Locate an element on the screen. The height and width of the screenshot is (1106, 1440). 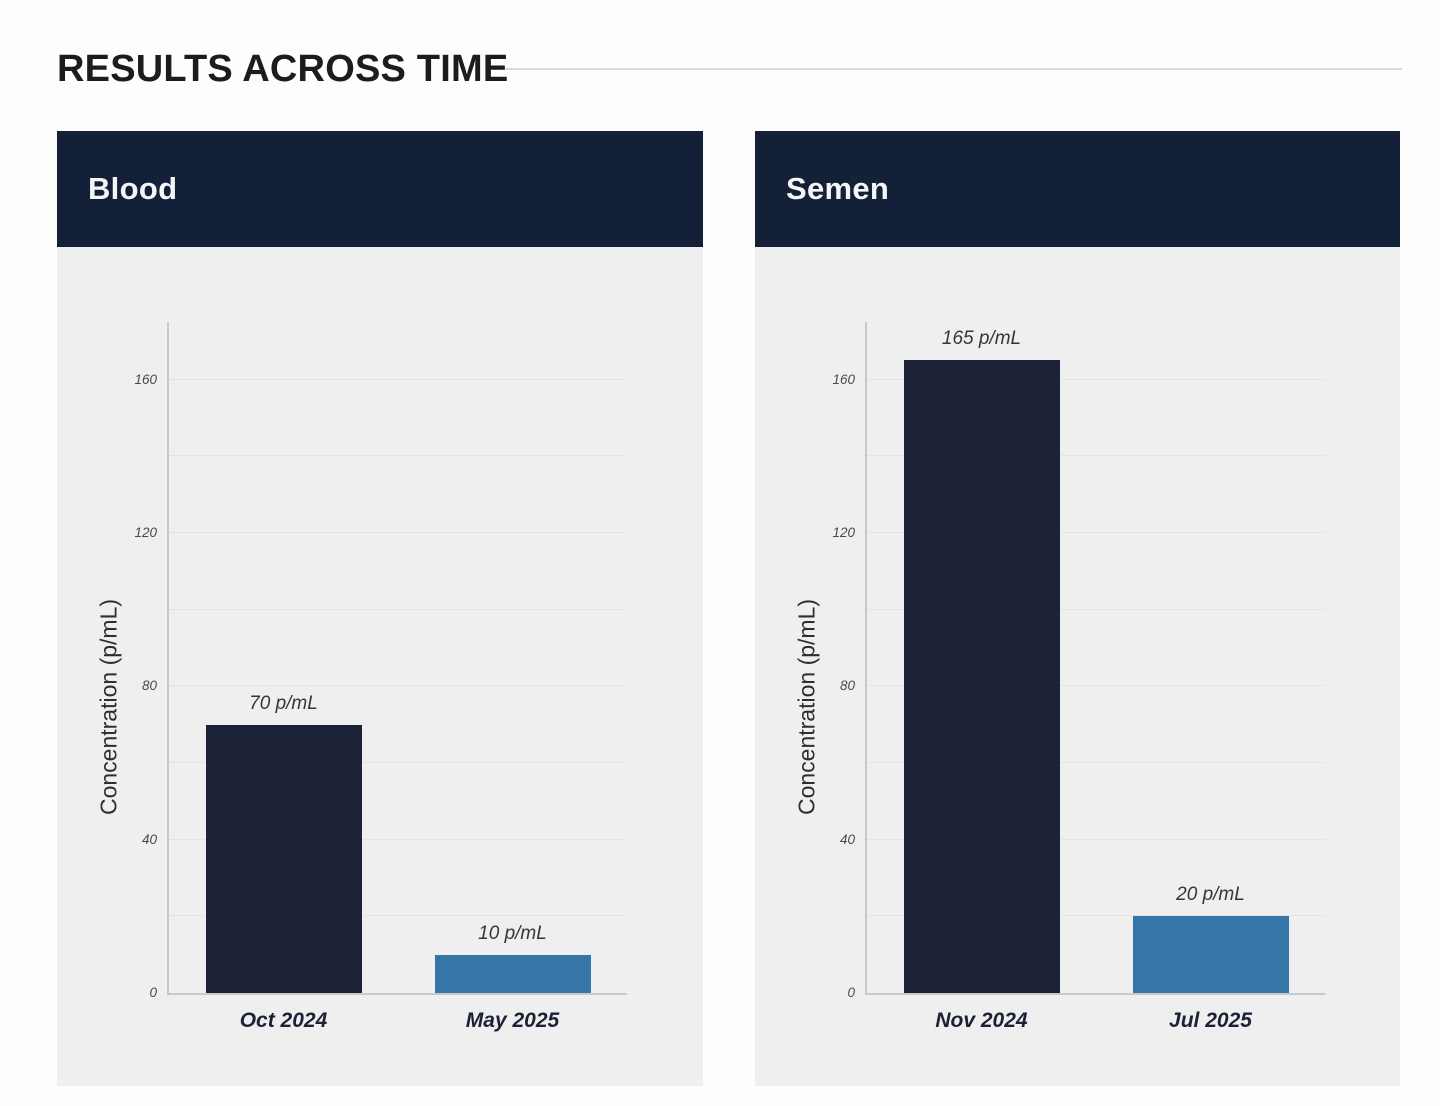
x-category-label: Oct 2024 is located at coordinates (283, 1020).